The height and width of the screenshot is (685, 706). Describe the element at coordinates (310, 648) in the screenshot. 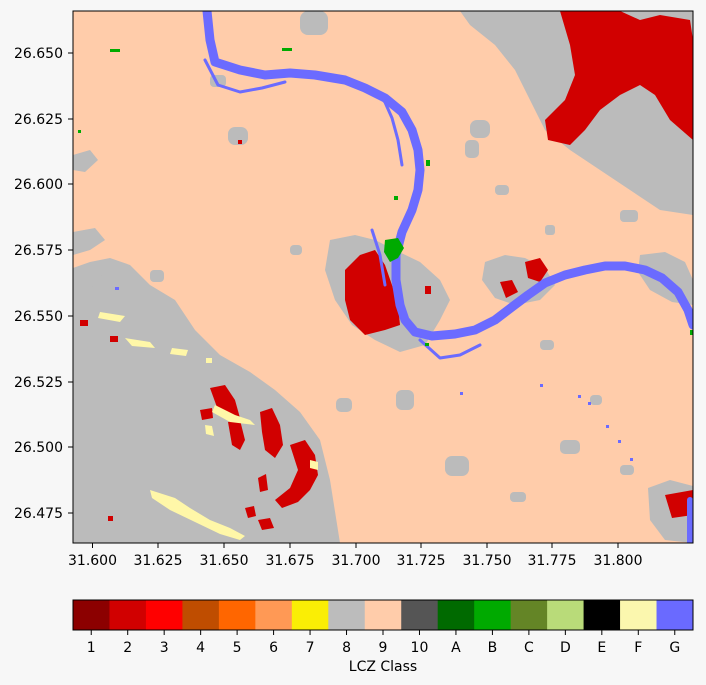

I see `colorbar-tick-label: 7` at that location.